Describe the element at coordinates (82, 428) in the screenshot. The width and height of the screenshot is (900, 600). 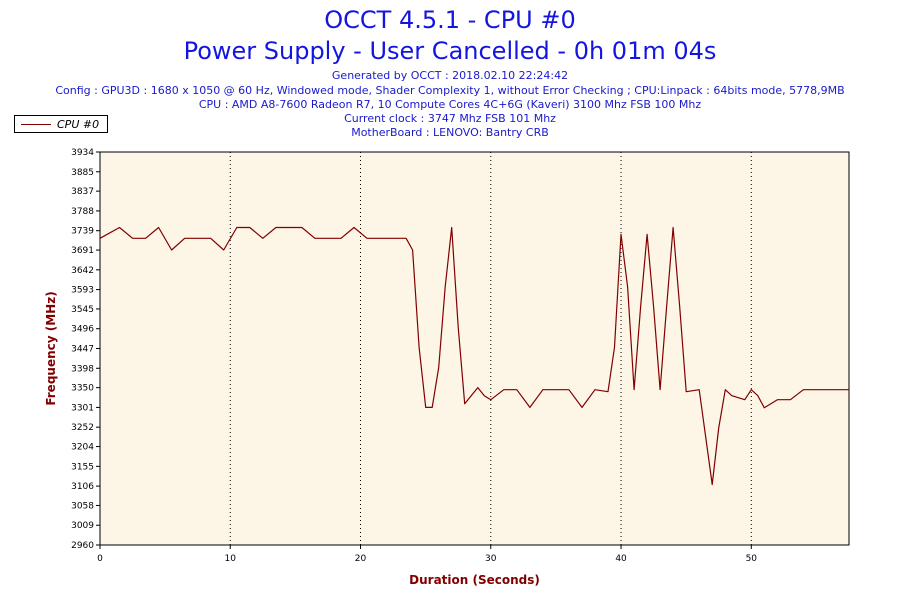
I see `y-tick-label: 3252` at that location.